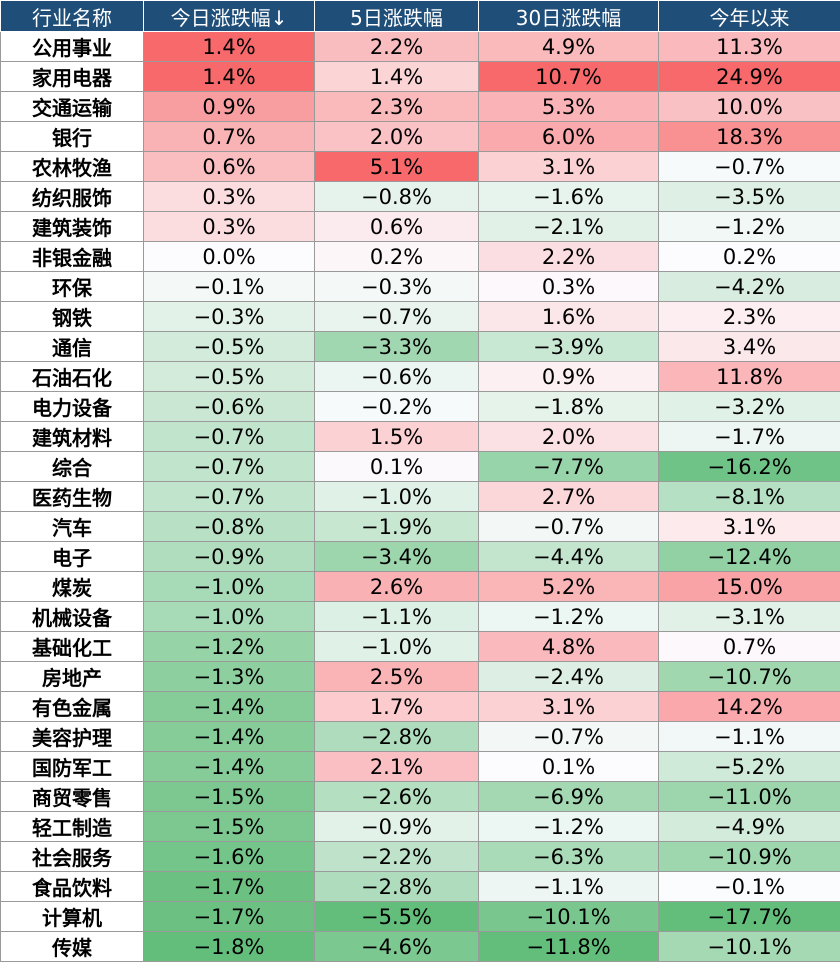 This screenshot has width=840, height=962. I want to click on column-header-ytd-change: 今年以来, so click(749, 16).